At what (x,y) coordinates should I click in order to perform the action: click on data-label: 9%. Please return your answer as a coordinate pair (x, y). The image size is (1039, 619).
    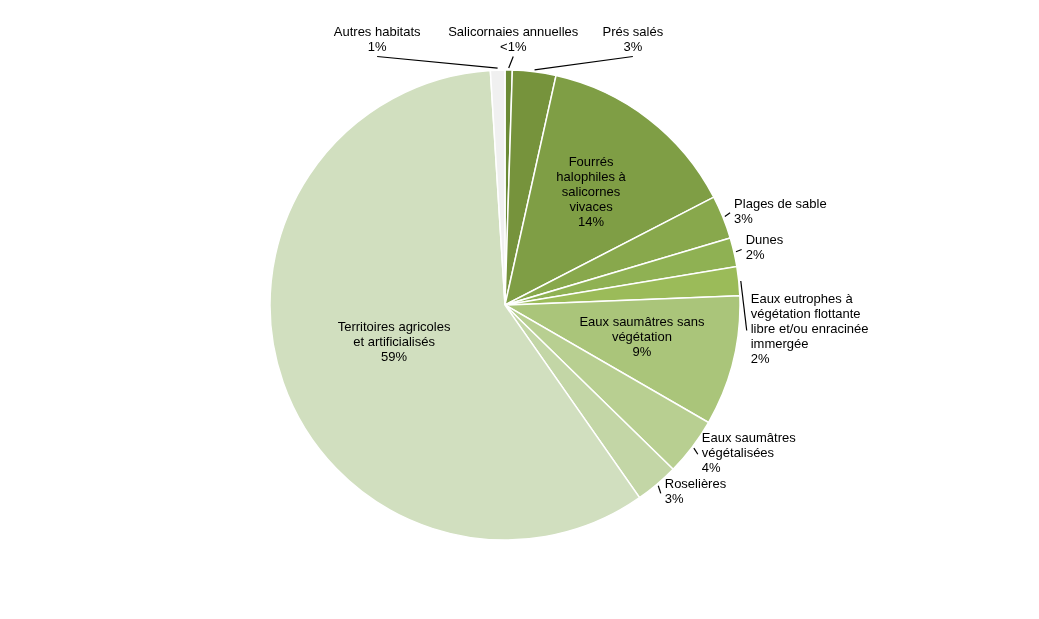
    Looking at the image, I should click on (642, 352).